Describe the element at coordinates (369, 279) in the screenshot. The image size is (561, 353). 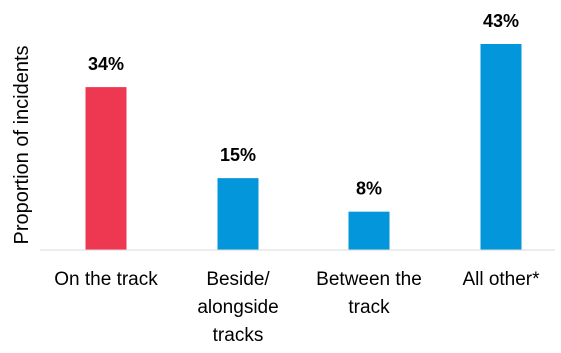
I see `category-label-line: Between the` at that location.